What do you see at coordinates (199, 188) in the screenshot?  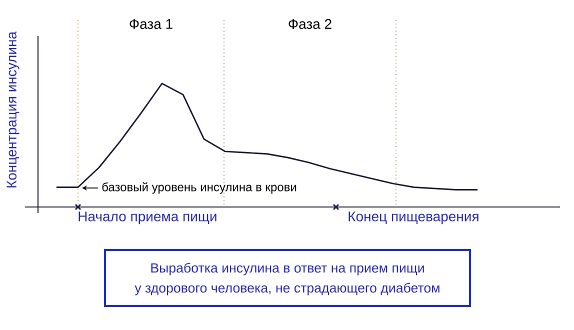 I see `annotation: базовый уровень инсулина в крови` at bounding box center [199, 188].